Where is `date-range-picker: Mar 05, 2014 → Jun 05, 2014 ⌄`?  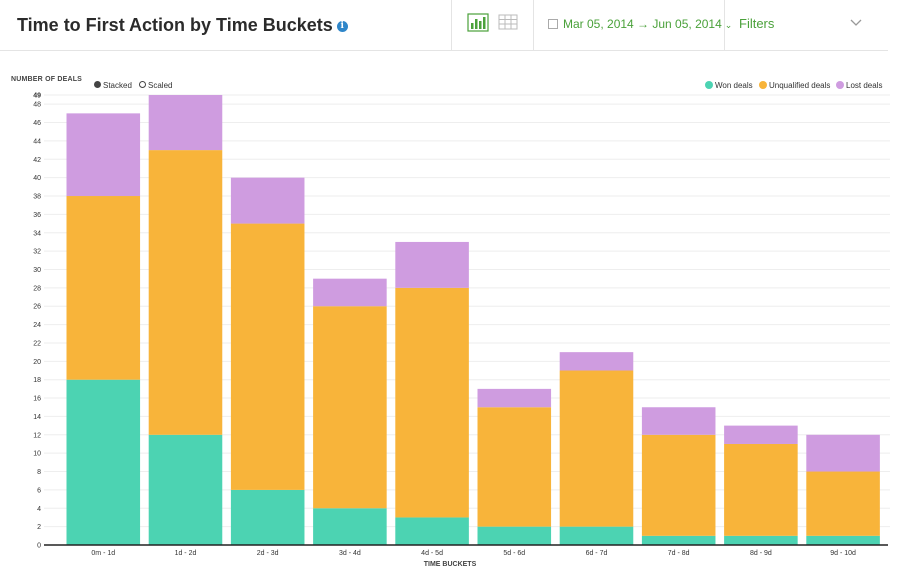
date-range-picker: Mar 05, 2014 → Jun 05, 2014 ⌄ is located at coordinates (640, 24).